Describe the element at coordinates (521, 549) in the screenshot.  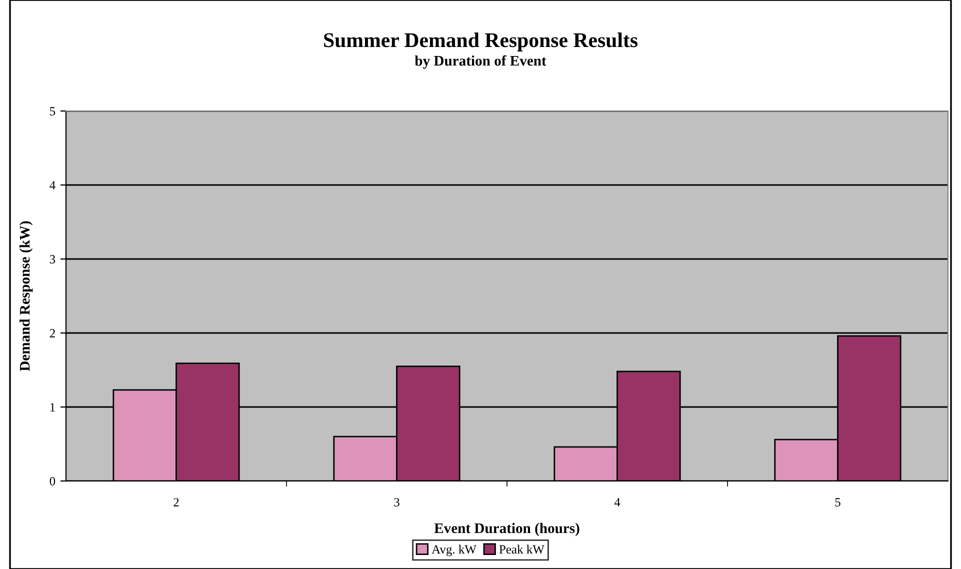
I see `legend-label: Peak kW` at that location.